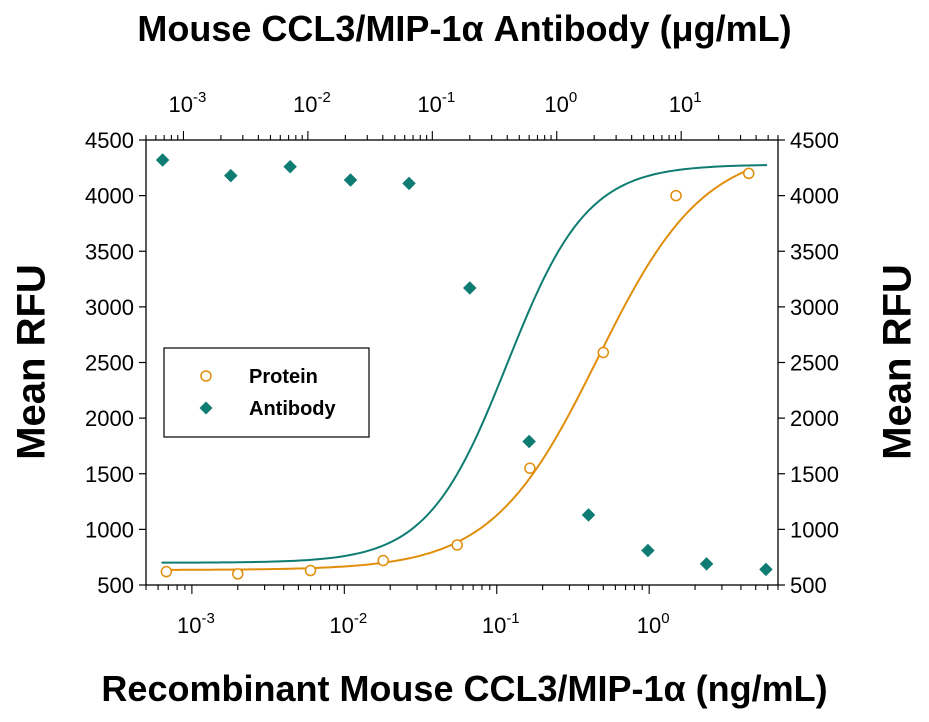  I want to click on y-tick-label-left: 3500, so click(109, 251).